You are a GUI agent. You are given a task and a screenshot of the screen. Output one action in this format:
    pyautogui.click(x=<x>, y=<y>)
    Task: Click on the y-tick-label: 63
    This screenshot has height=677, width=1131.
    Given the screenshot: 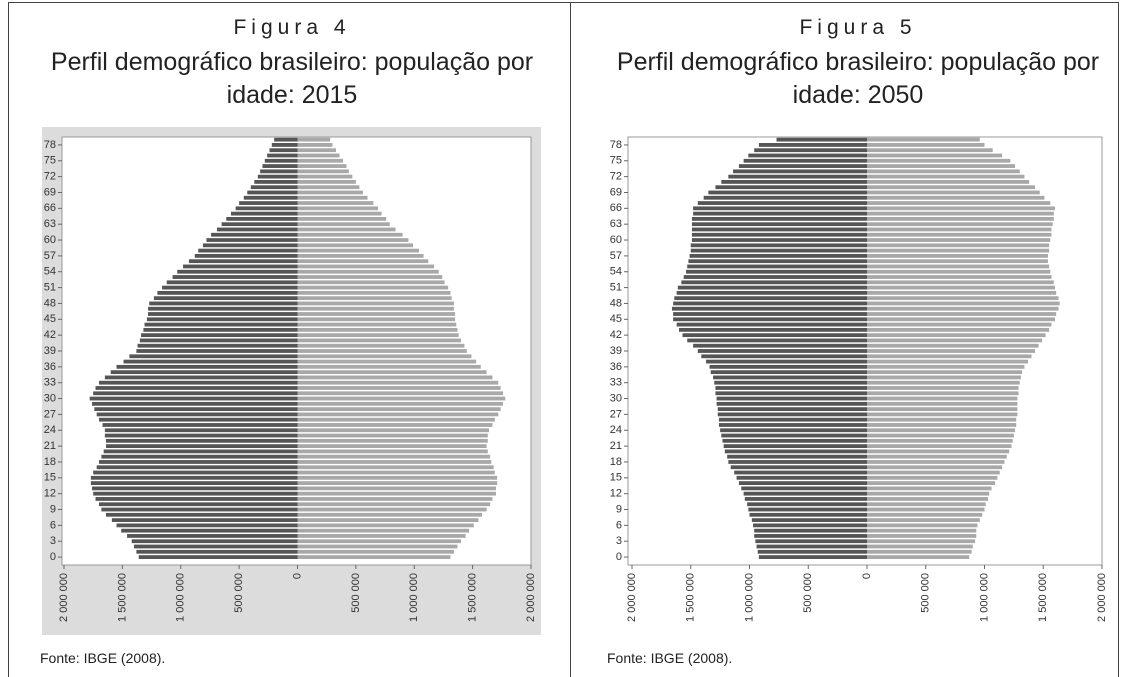 What is the action you would take?
    pyautogui.click(x=50, y=224)
    